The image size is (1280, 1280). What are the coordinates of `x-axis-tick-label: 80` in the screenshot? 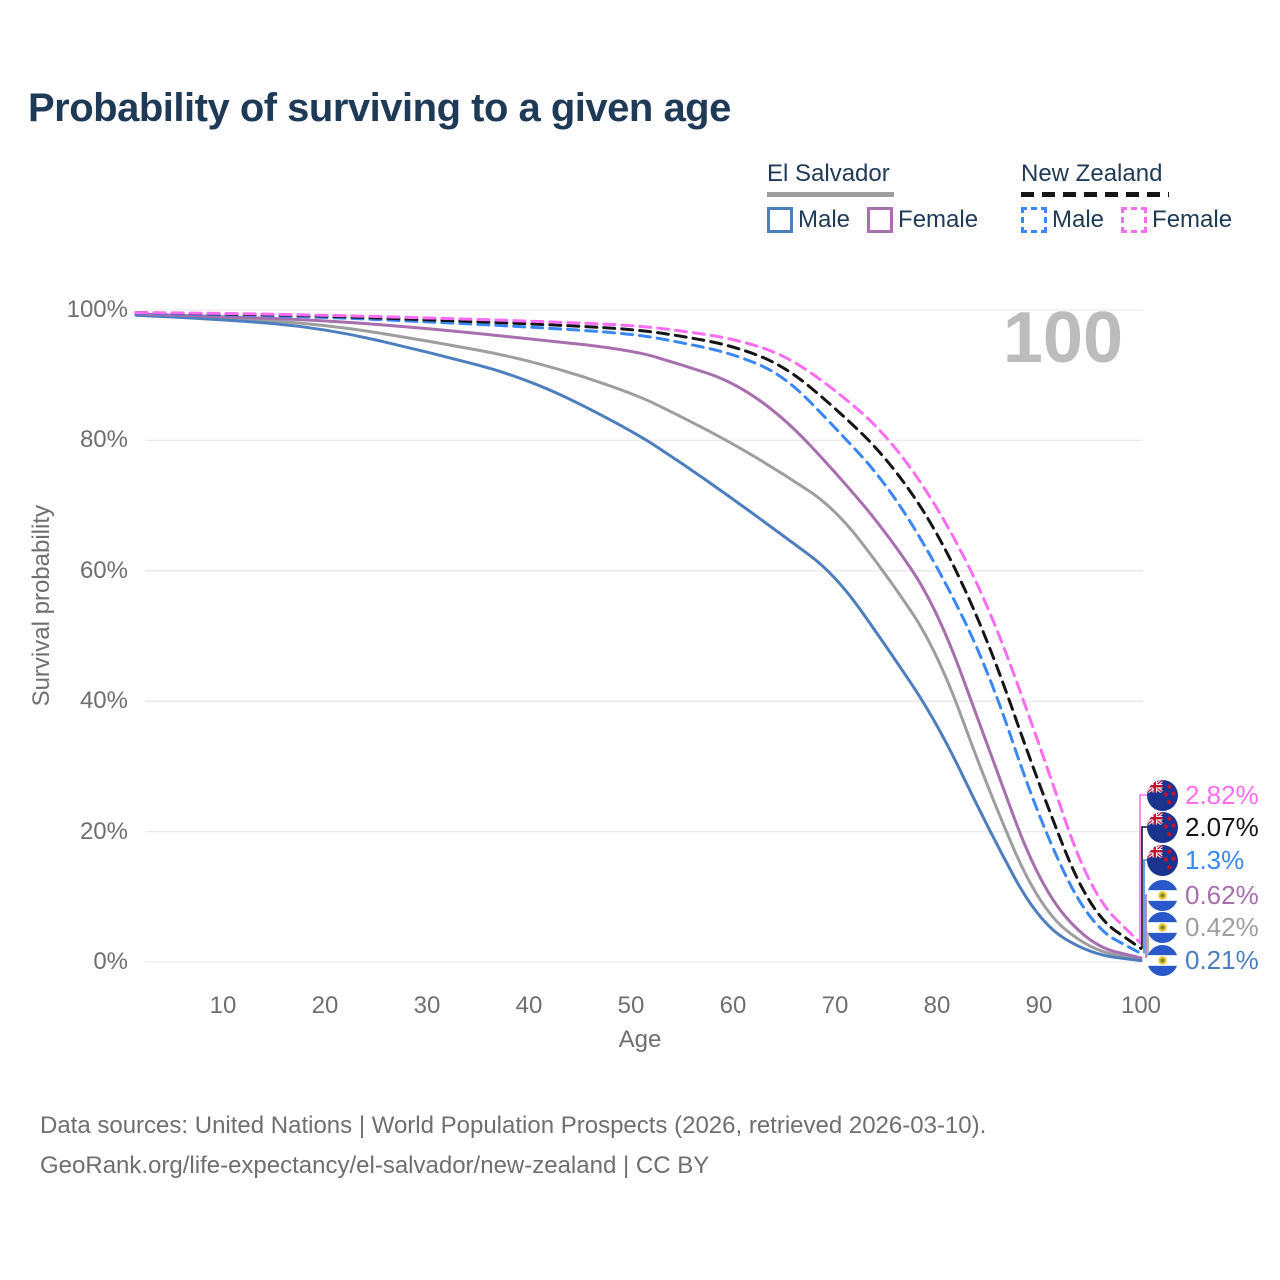 It's located at (937, 1005).